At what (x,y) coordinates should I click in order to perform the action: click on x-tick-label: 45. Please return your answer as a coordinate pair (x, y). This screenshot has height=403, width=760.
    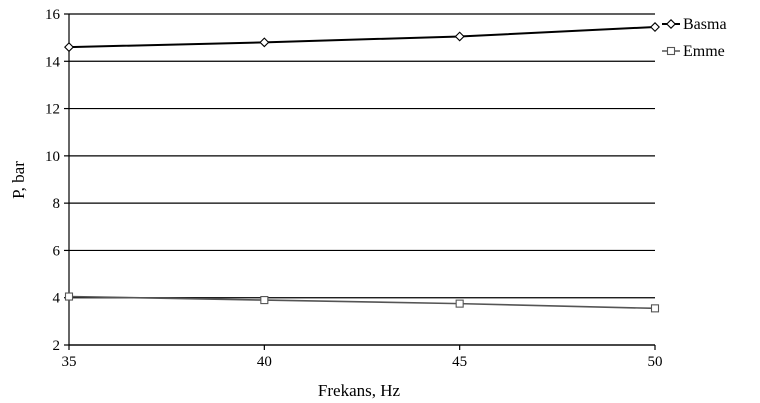
    Looking at the image, I should click on (459, 362).